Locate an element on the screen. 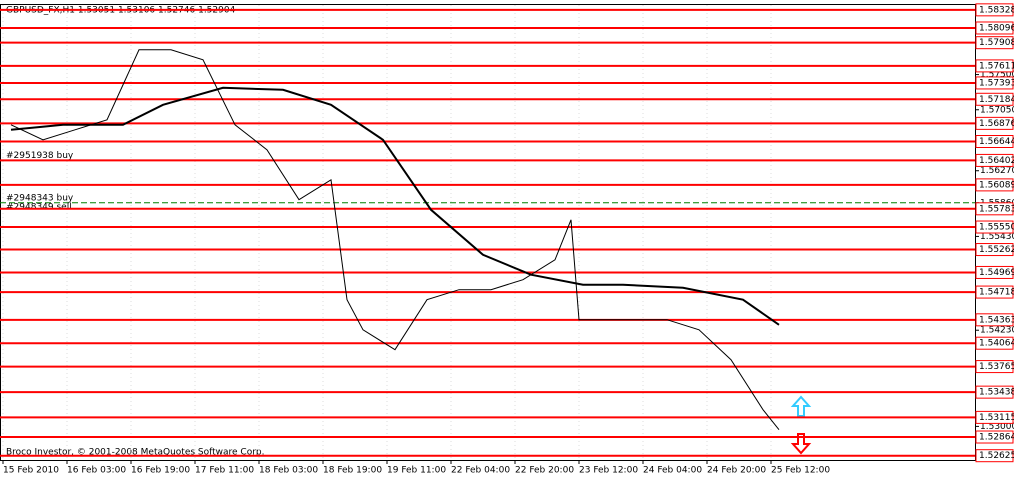 The image size is (1014, 479). y-tick-label: 1.57500 is located at coordinates (997, 75).